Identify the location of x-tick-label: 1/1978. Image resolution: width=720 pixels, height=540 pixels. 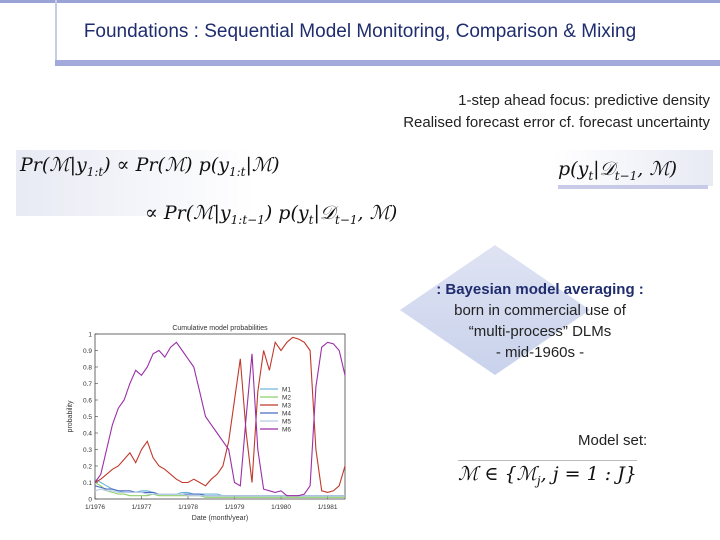
(188, 507).